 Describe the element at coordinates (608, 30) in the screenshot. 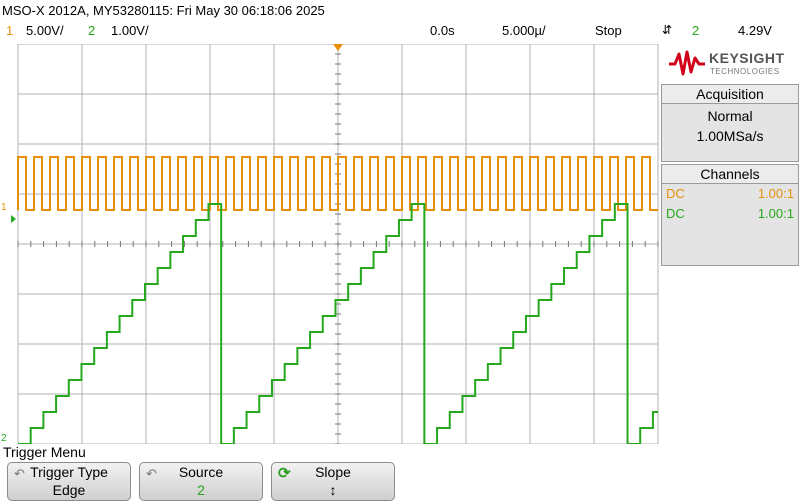

I see `run-state: Stop` at that location.